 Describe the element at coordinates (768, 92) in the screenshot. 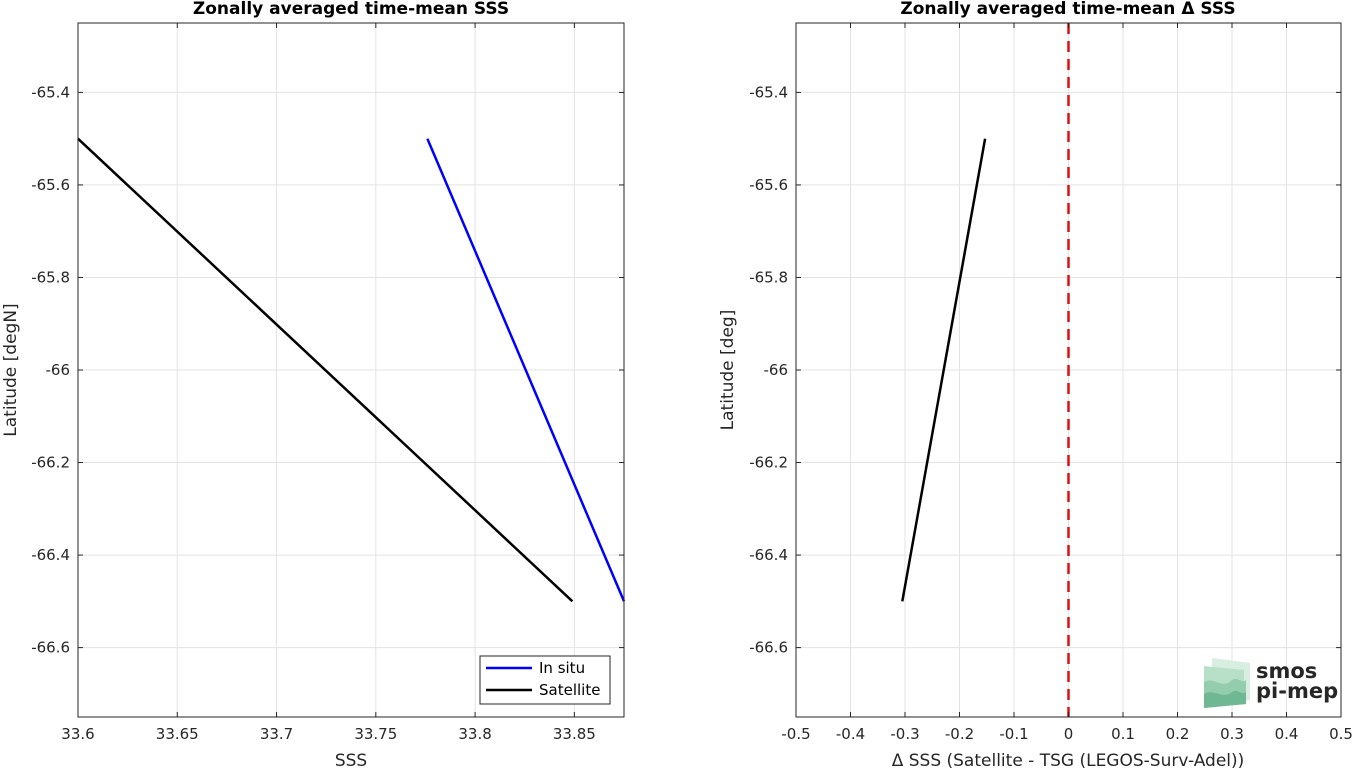

I see `right-y-tick-label: -65.4` at that location.